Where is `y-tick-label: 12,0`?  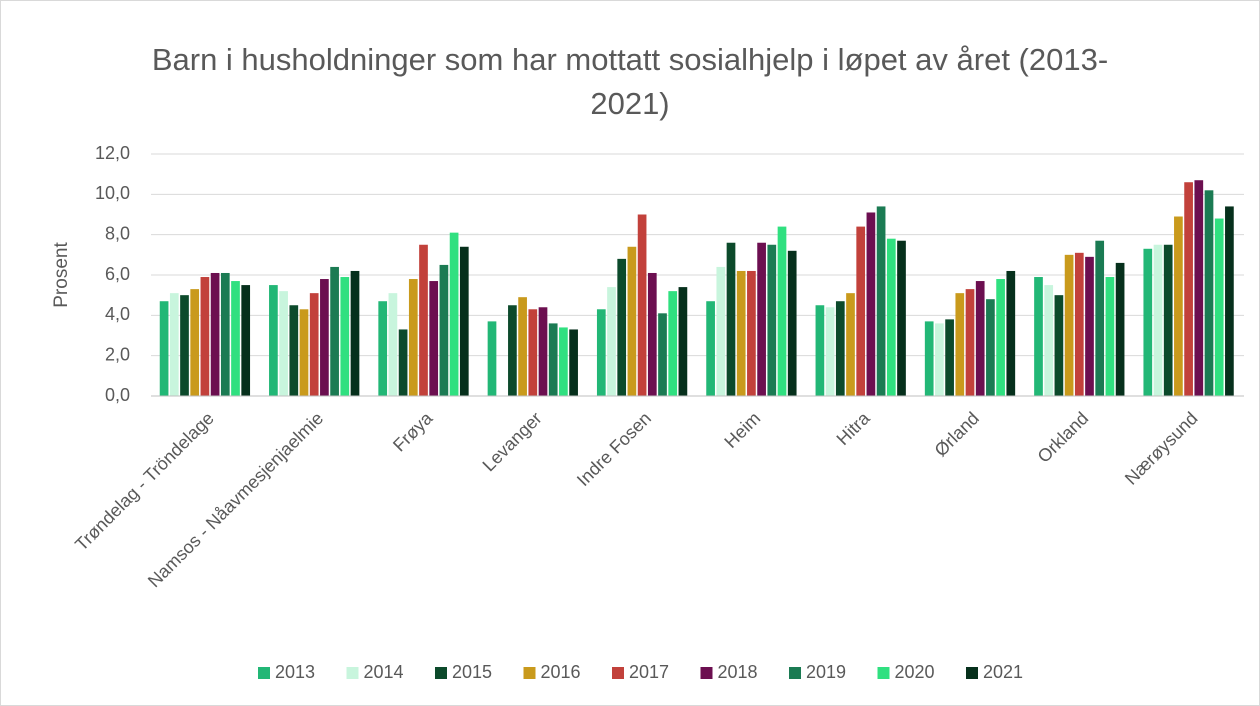
y-tick-label: 12,0 is located at coordinates (112, 153).